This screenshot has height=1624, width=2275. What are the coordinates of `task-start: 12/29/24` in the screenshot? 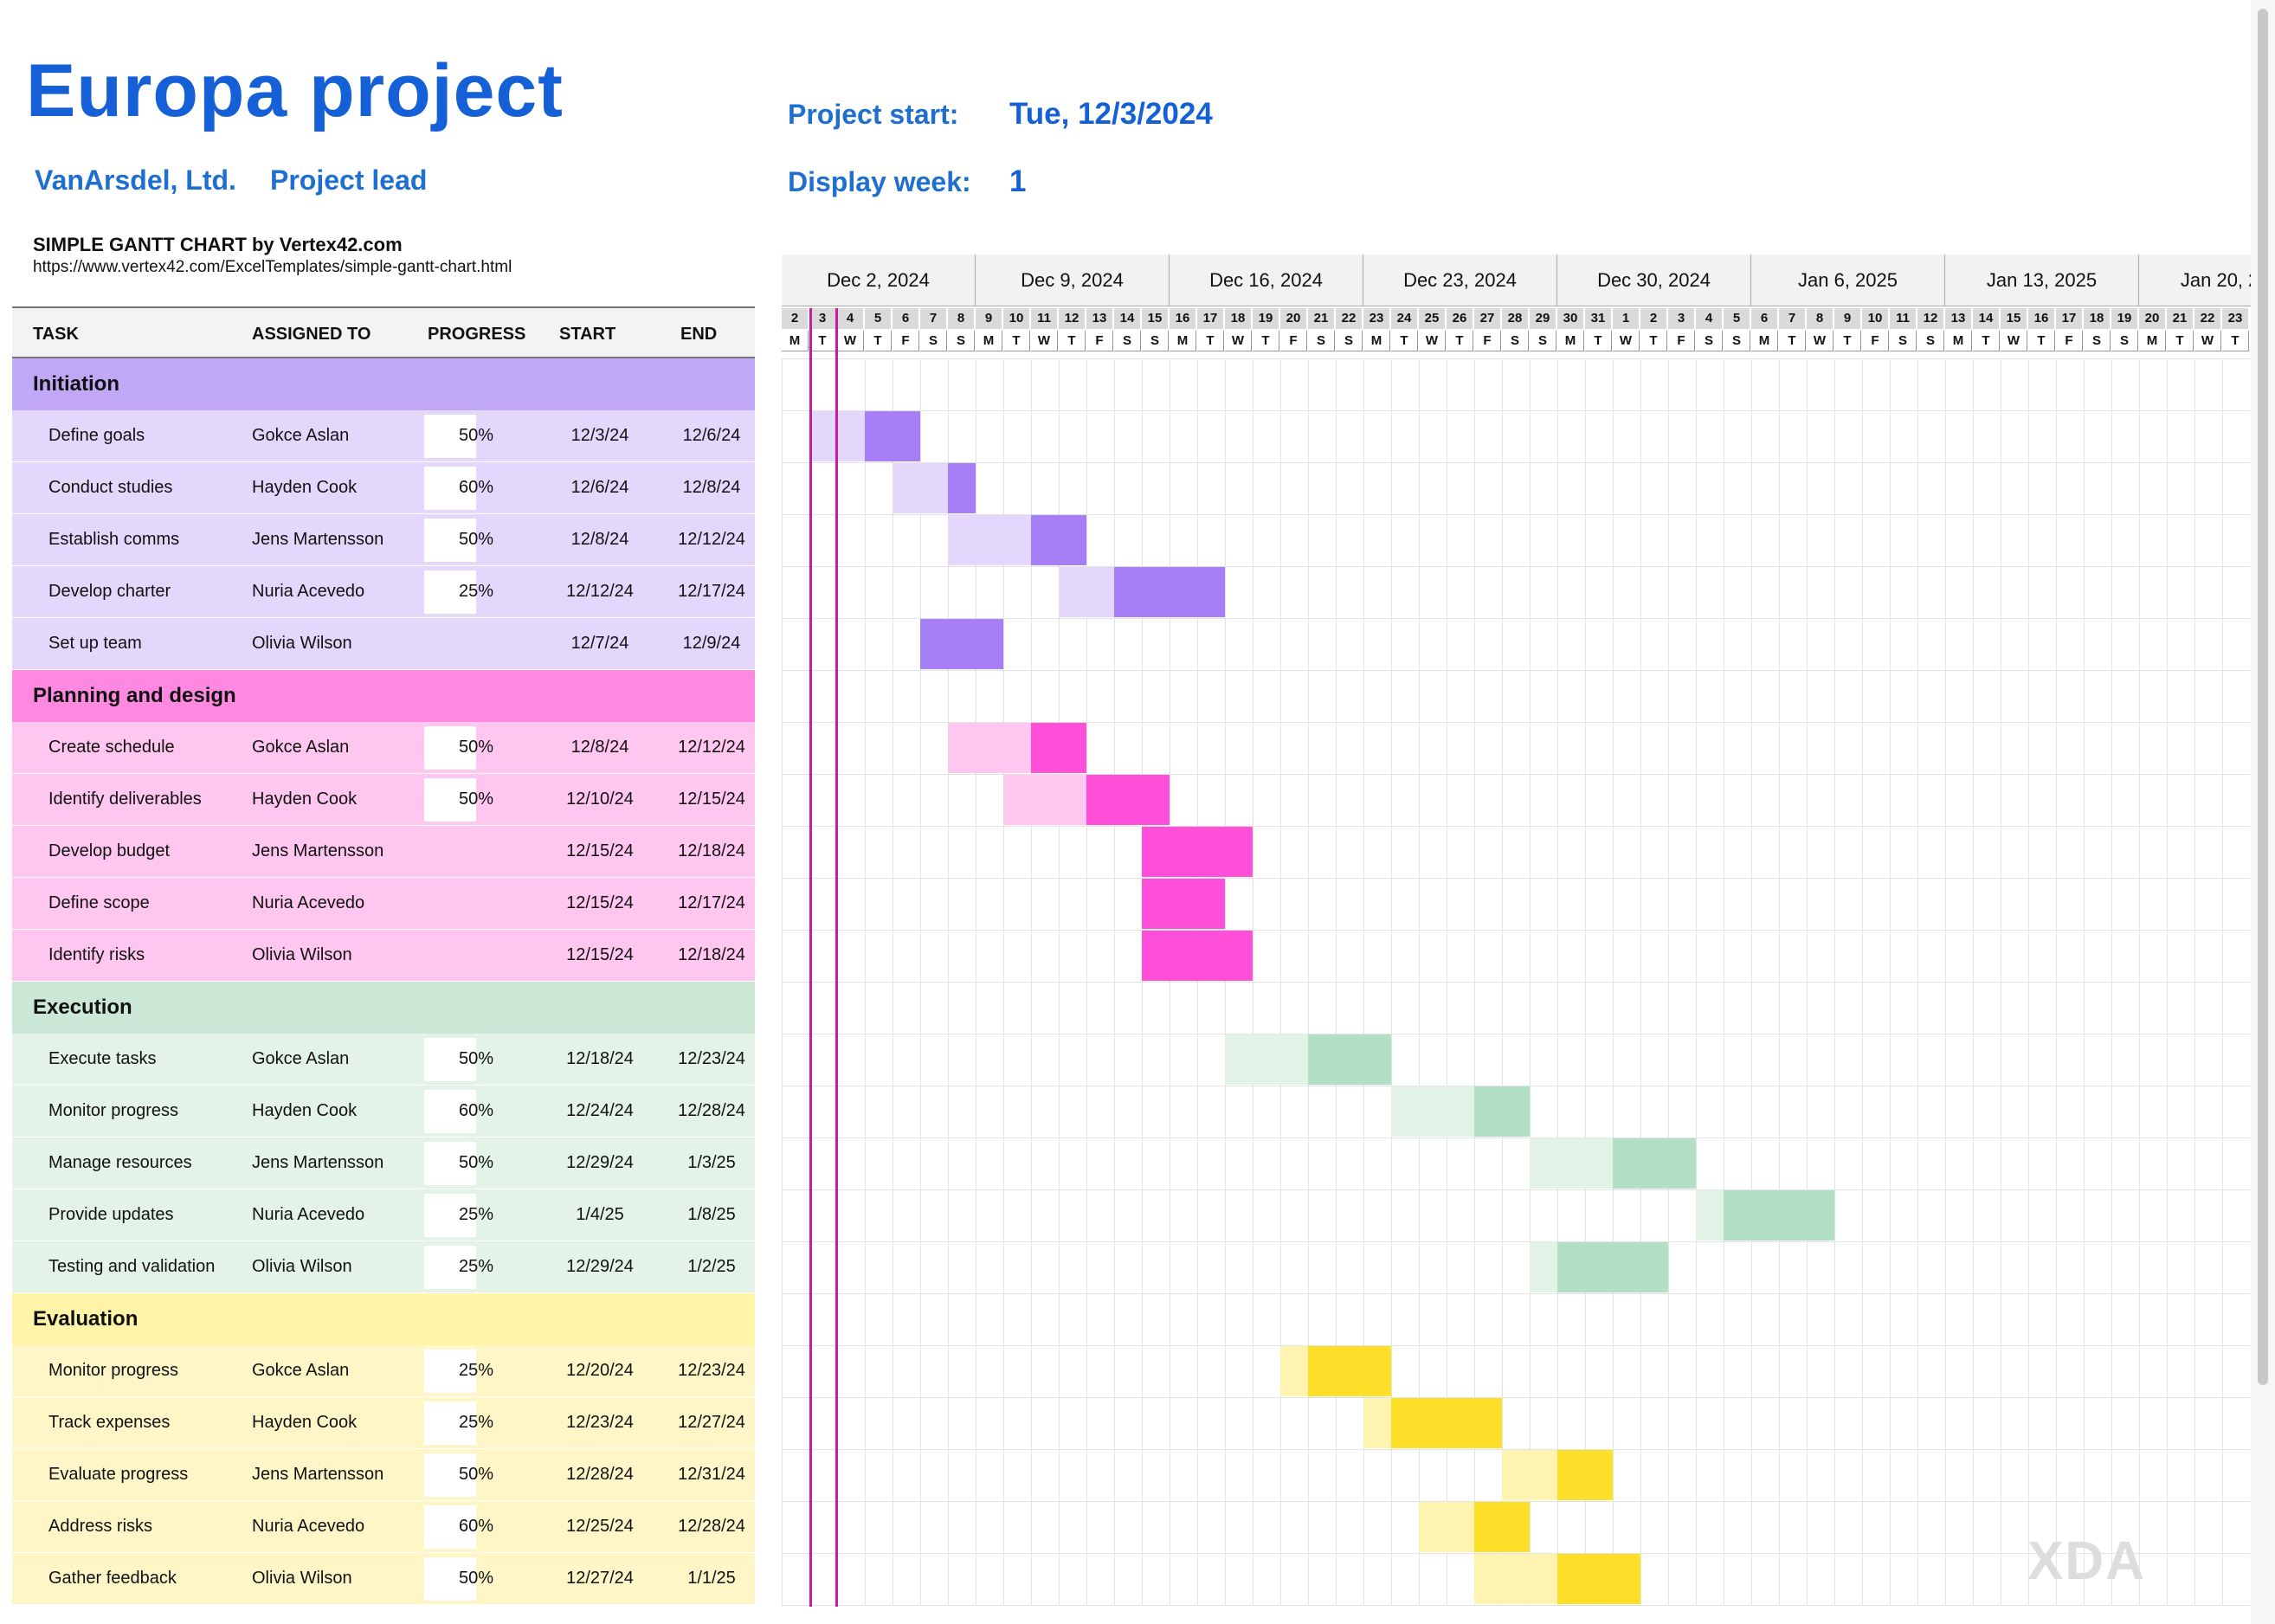 It's located at (600, 1266).